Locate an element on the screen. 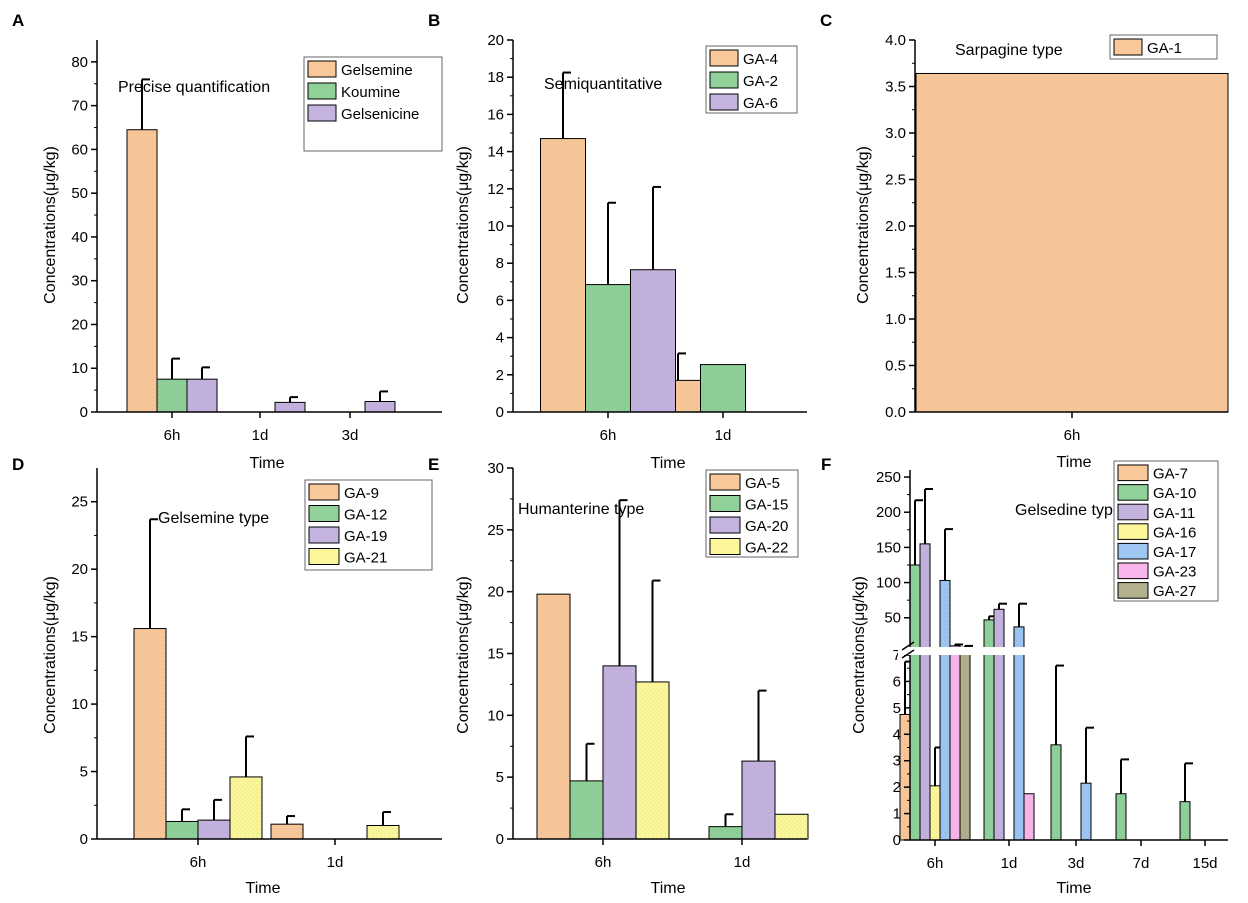  y-tick-label: 7 is located at coordinates (897, 655).